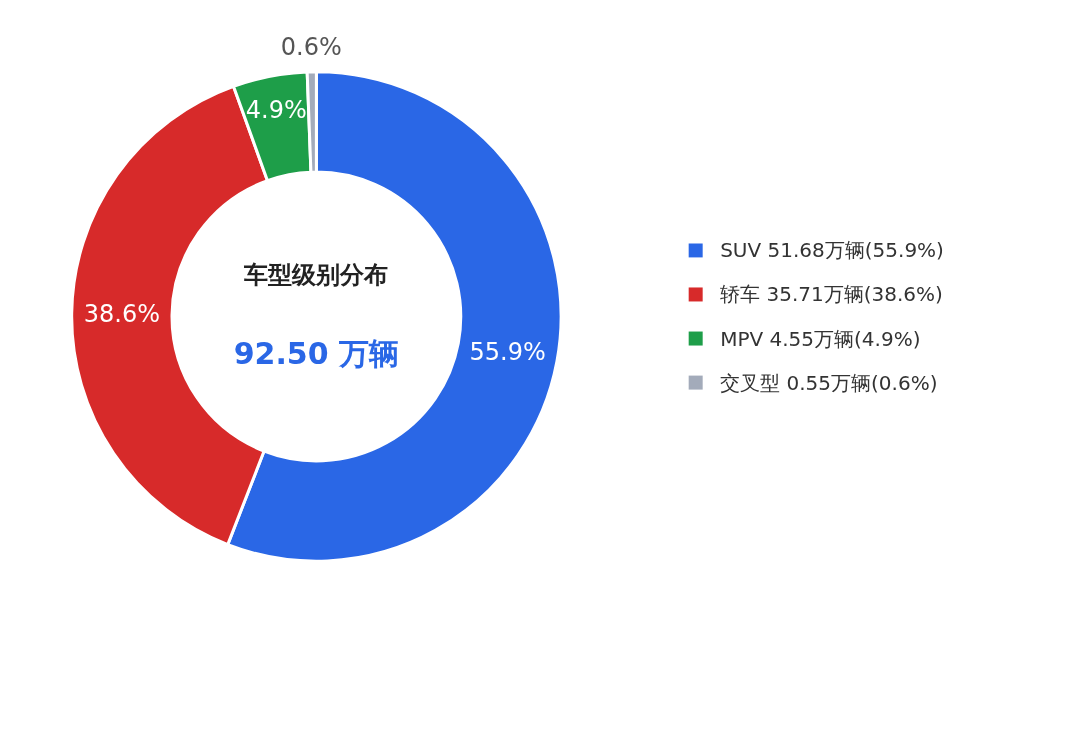 Image resolution: width=1080 pixels, height=740 pixels. What do you see at coordinates (316, 353) in the screenshot?
I see `text: 92.50 万辆` at bounding box center [316, 353].